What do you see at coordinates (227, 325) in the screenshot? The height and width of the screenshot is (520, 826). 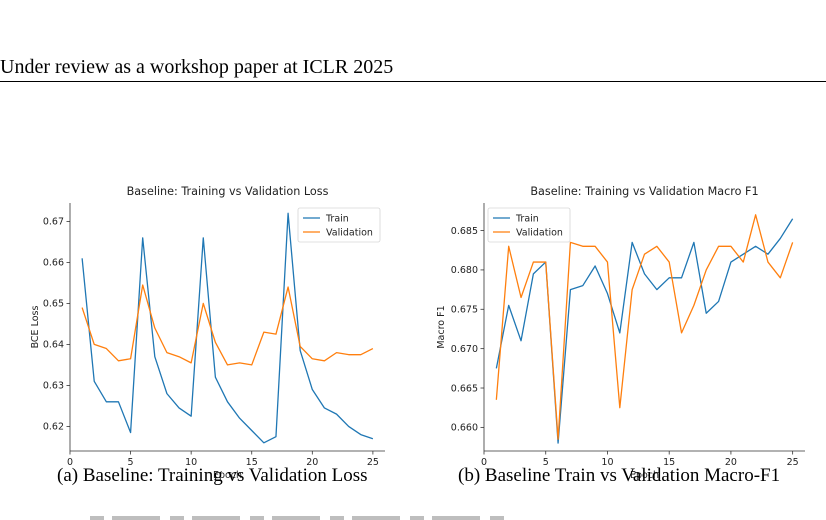 I see `series-line-validation` at bounding box center [227, 325].